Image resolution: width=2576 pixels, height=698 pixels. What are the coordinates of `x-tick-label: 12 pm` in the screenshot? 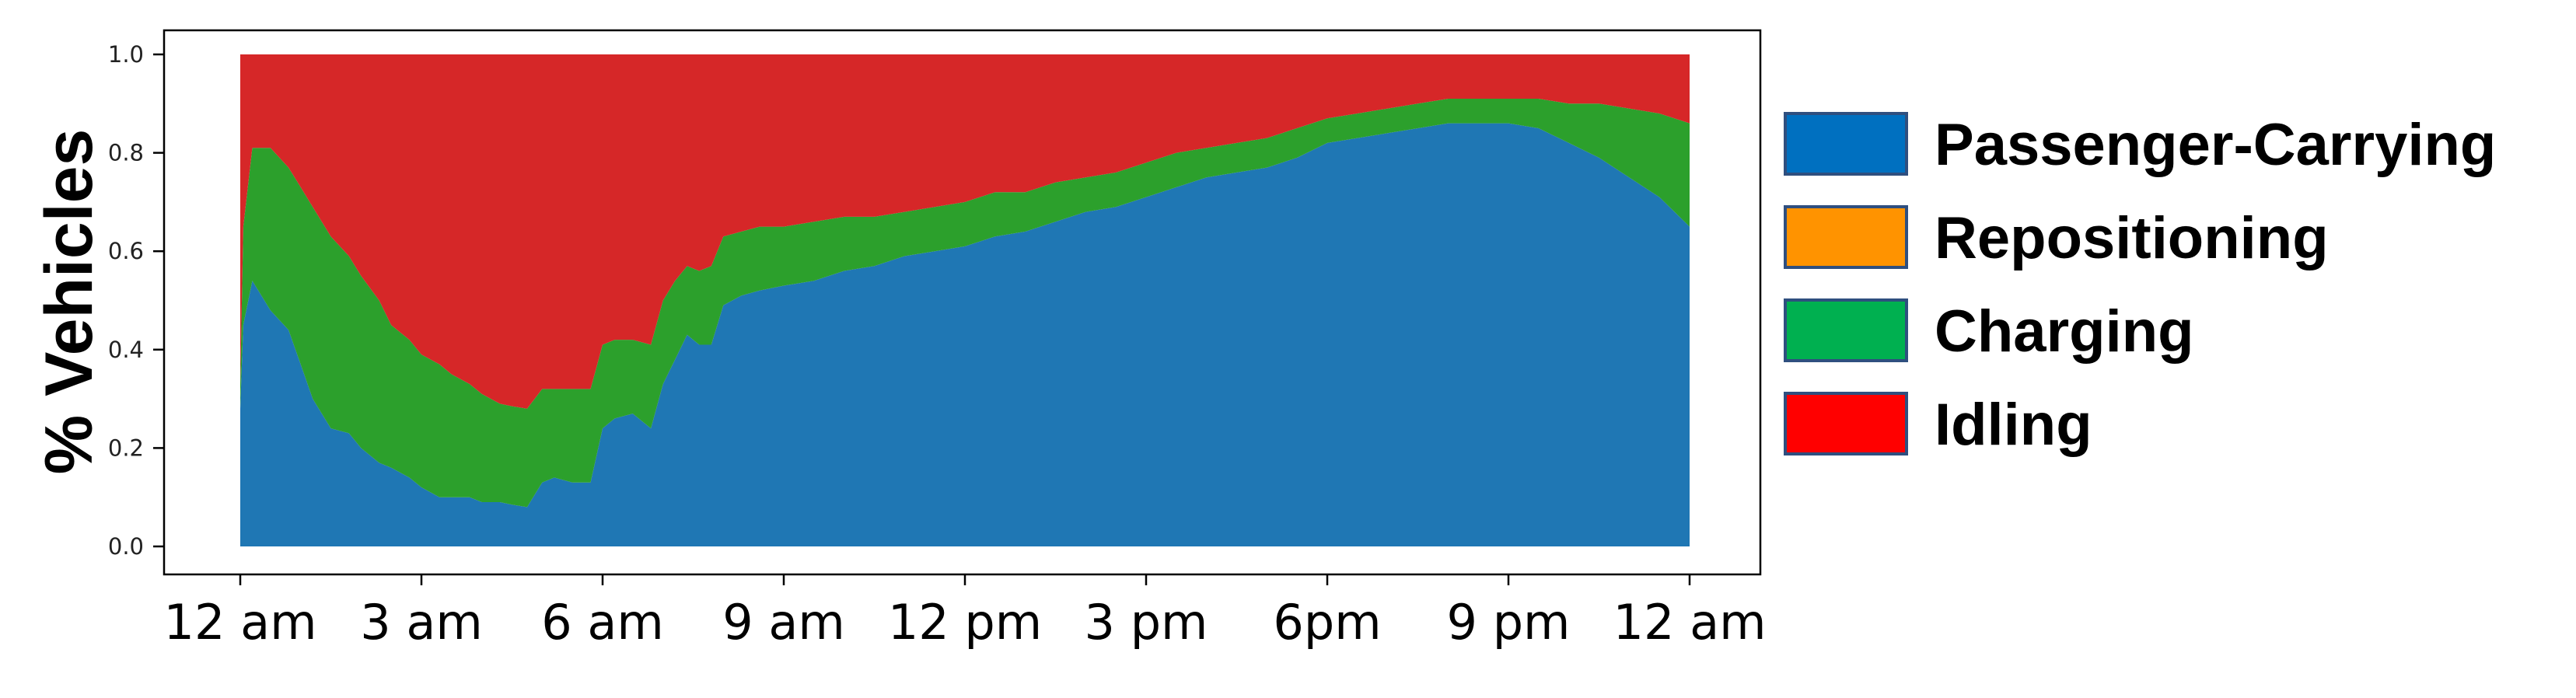 It's located at (965, 622).